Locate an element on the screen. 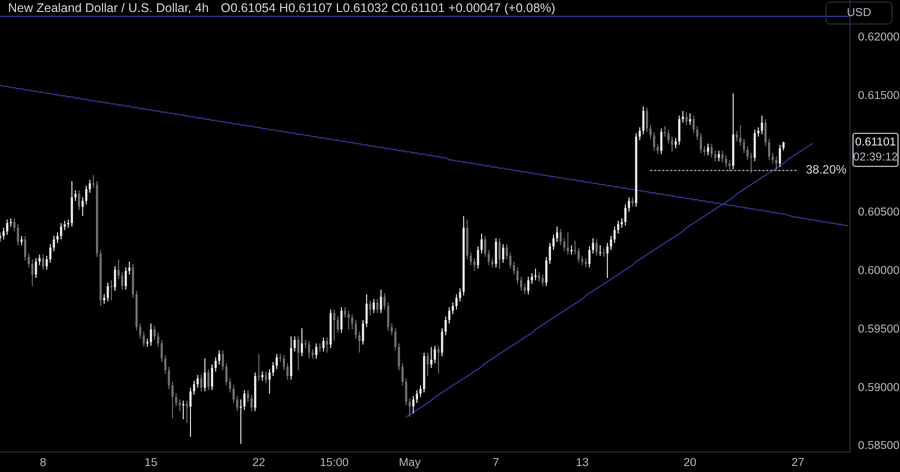  y-tick-label: 0.62000 is located at coordinates (879, 37).